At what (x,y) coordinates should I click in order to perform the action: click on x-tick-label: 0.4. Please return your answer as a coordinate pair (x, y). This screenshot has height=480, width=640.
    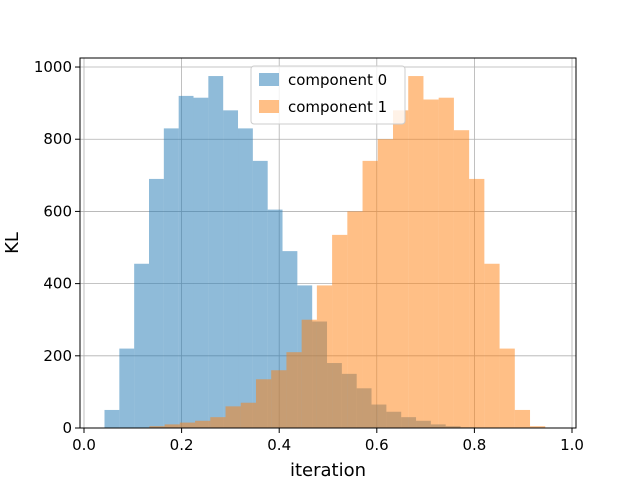
    Looking at the image, I should click on (279, 445).